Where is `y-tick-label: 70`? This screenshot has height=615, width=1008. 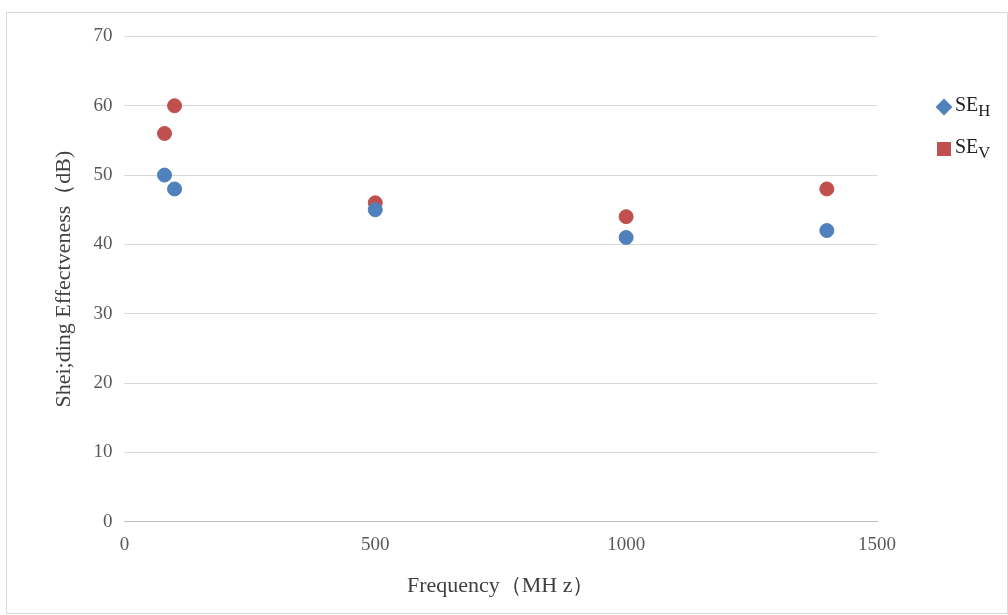 y-tick-label: 70 is located at coordinates (103, 35).